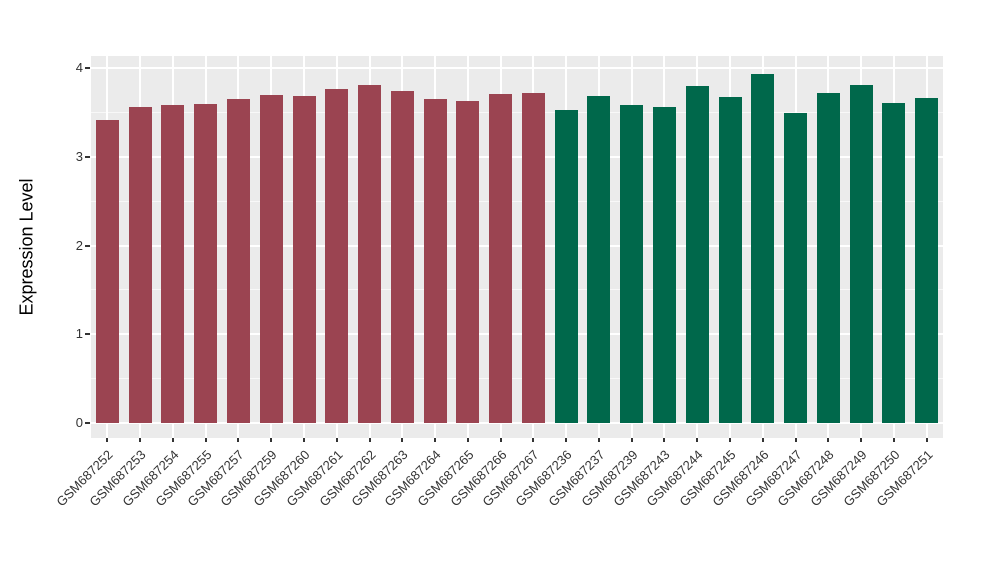  I want to click on bar-GSM687266, so click(501, 258).